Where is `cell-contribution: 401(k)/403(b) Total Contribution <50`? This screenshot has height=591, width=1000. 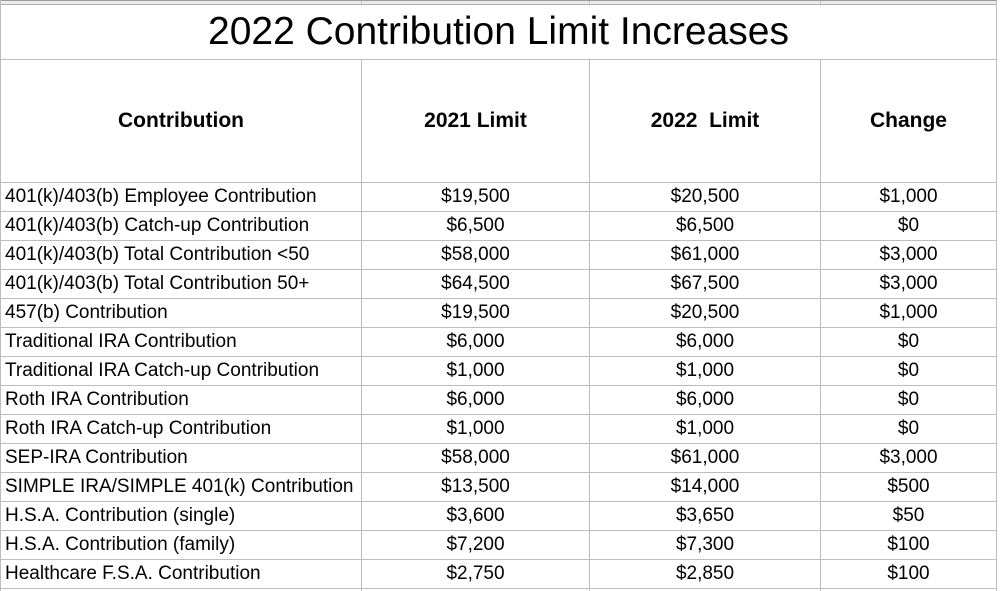 cell-contribution: 401(k)/403(b) Total Contribution <50 is located at coordinates (181, 255).